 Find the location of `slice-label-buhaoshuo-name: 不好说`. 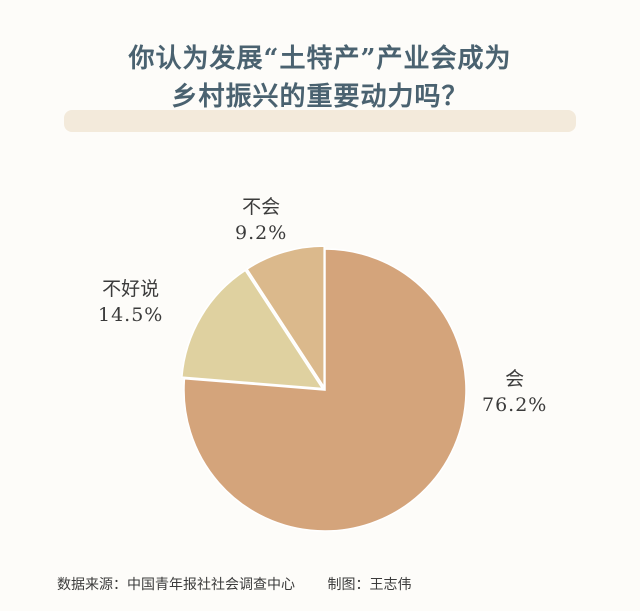

slice-label-buhaoshuo-name: 不好说 is located at coordinates (131, 289).